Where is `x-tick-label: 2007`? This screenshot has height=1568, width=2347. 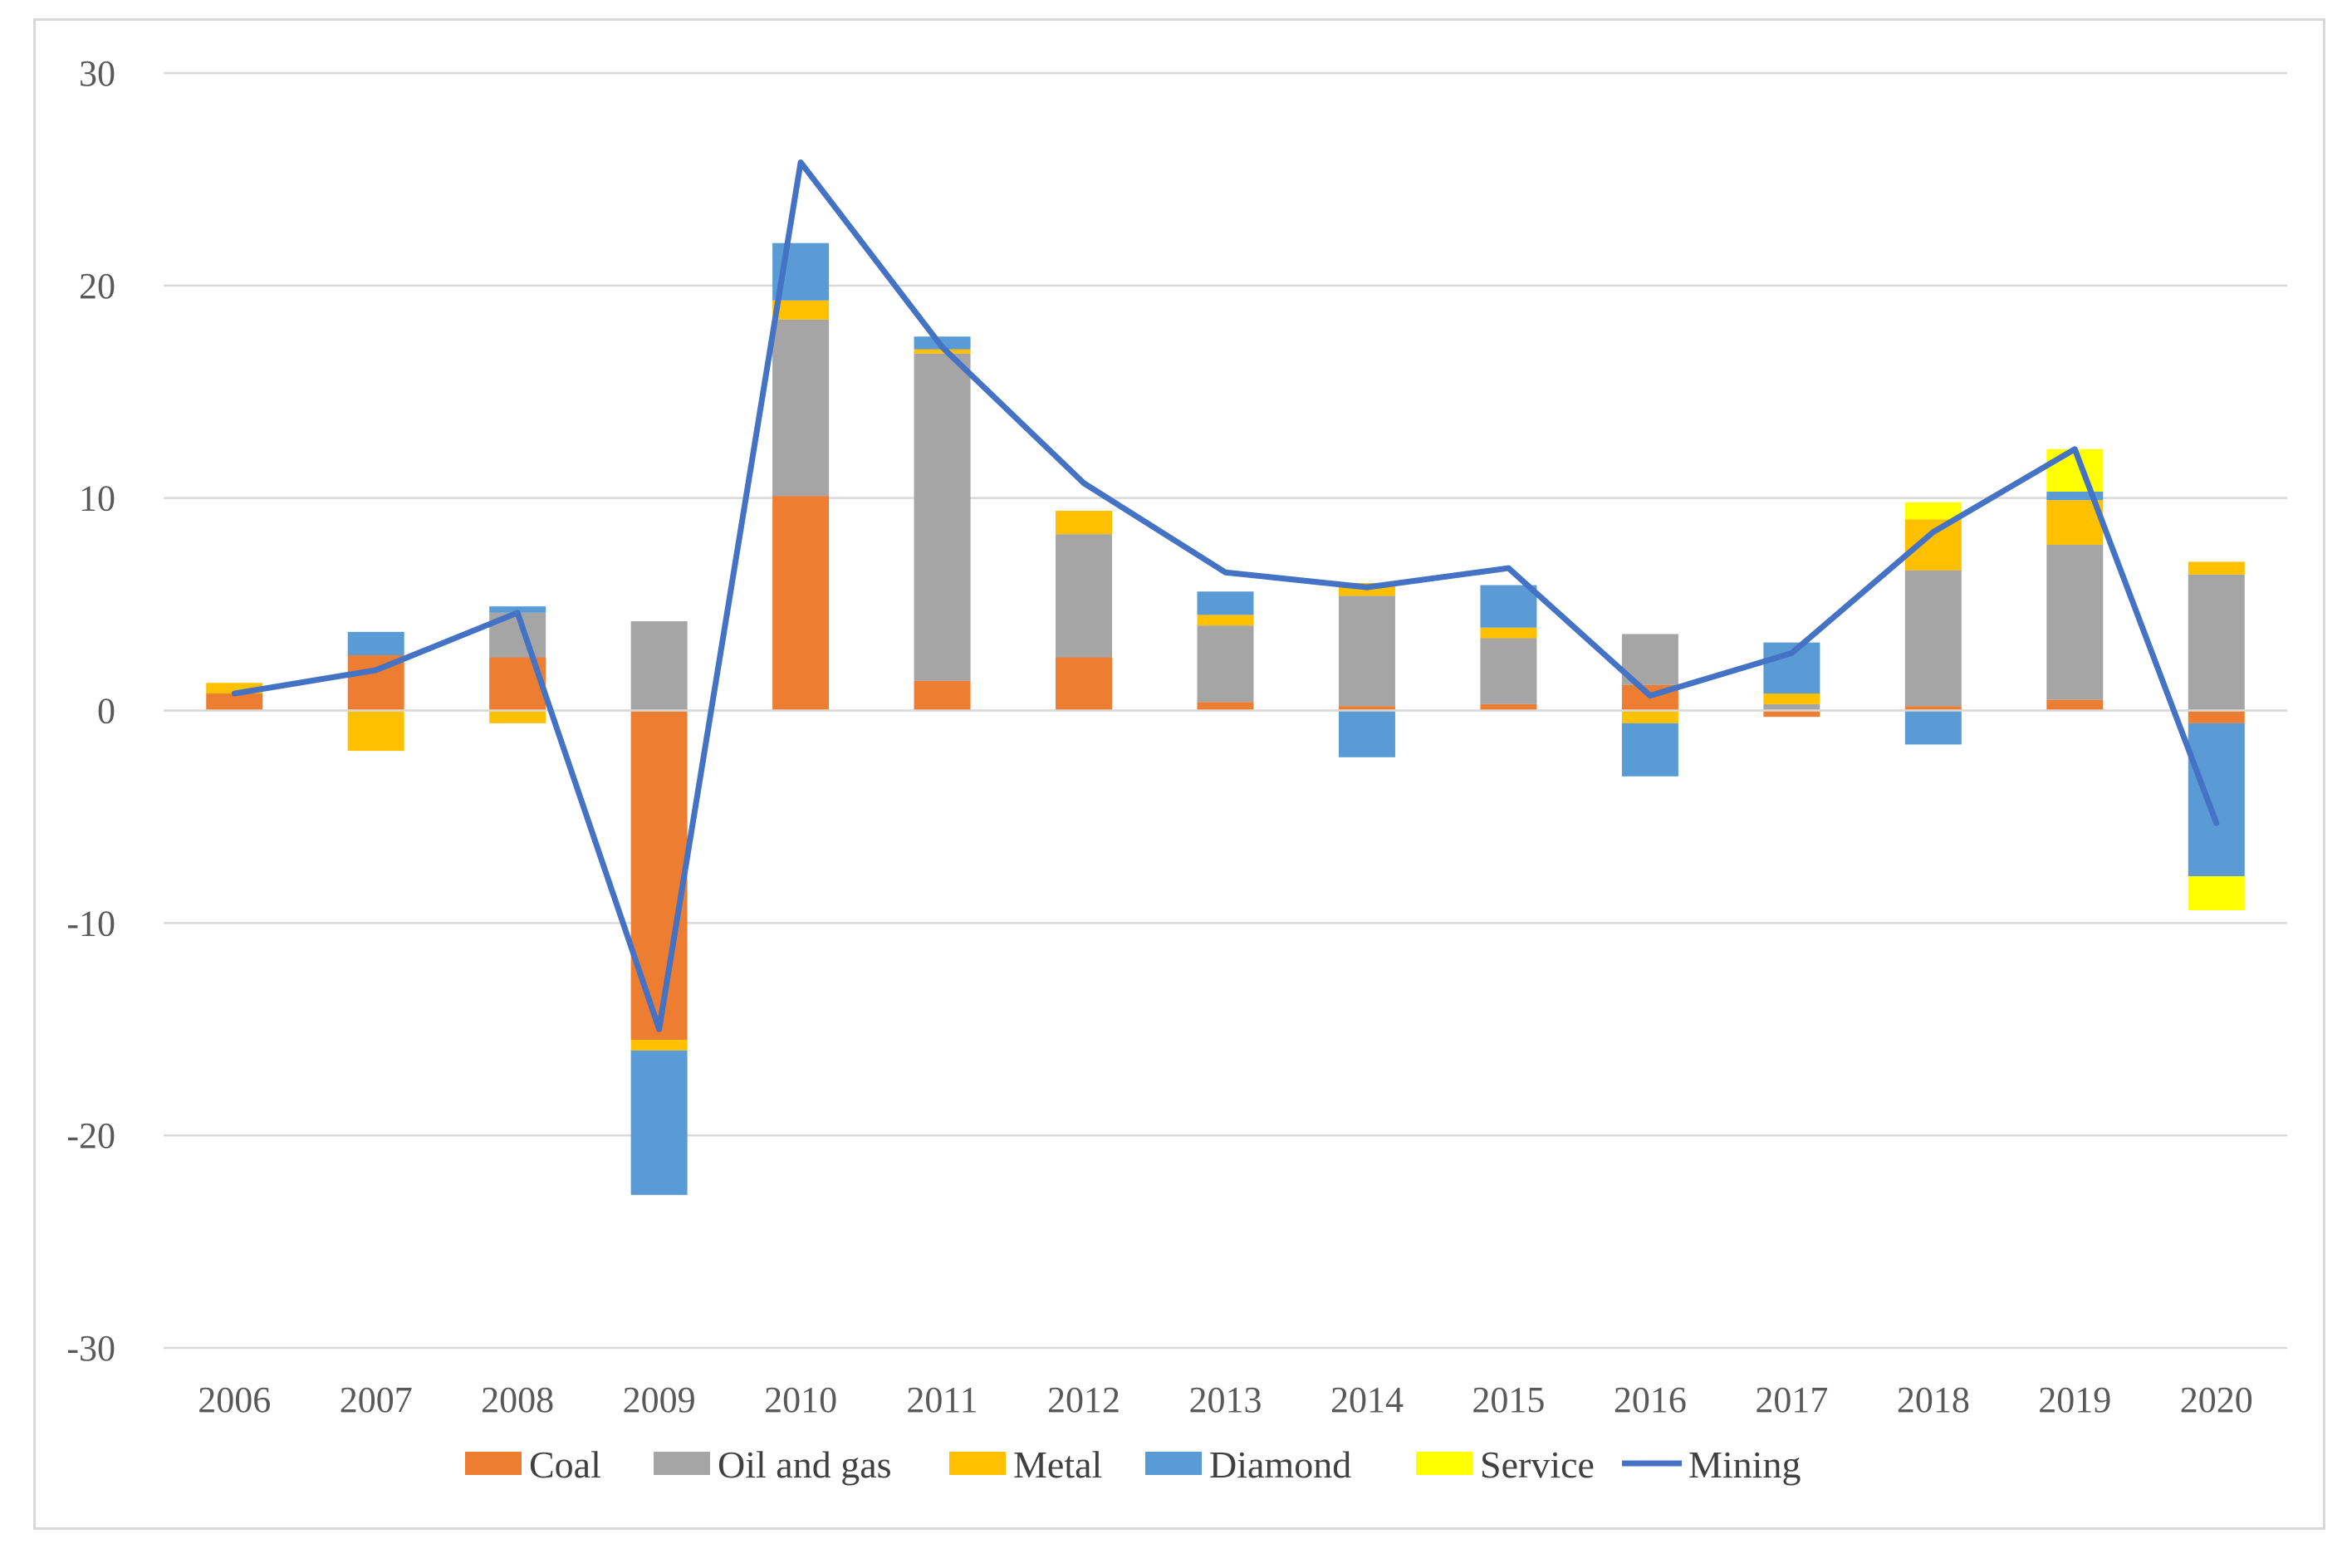 x-tick-label: 2007 is located at coordinates (376, 1399).